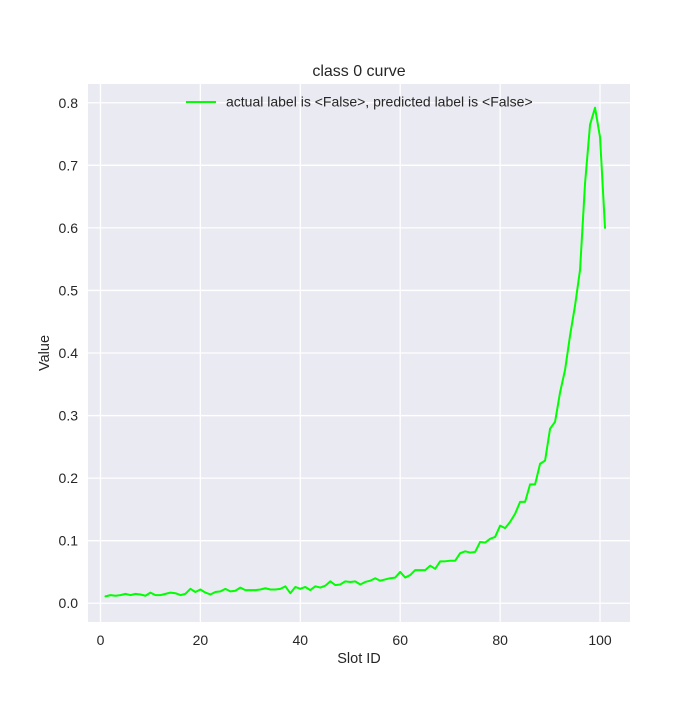  Describe the element at coordinates (69, 103) in the screenshot. I see `y-tick-label: 0.8` at that location.